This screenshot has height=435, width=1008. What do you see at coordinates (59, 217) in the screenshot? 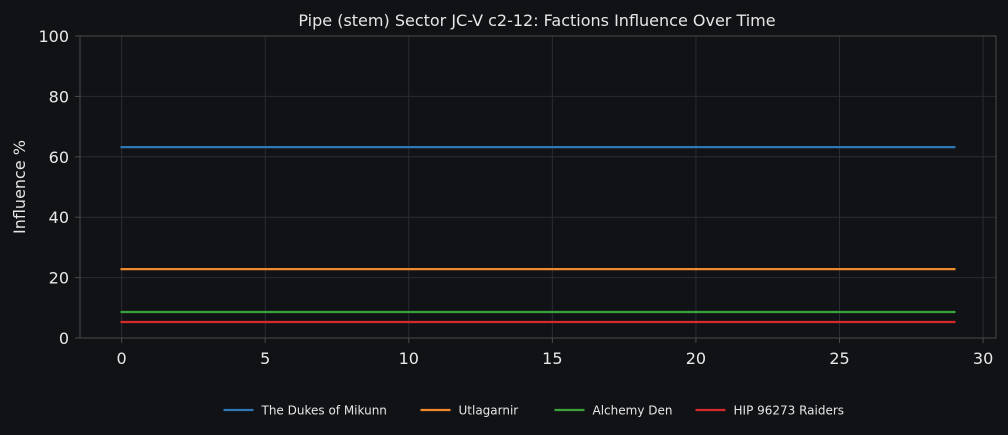
I see `y-tick-label: 40` at bounding box center [59, 217].